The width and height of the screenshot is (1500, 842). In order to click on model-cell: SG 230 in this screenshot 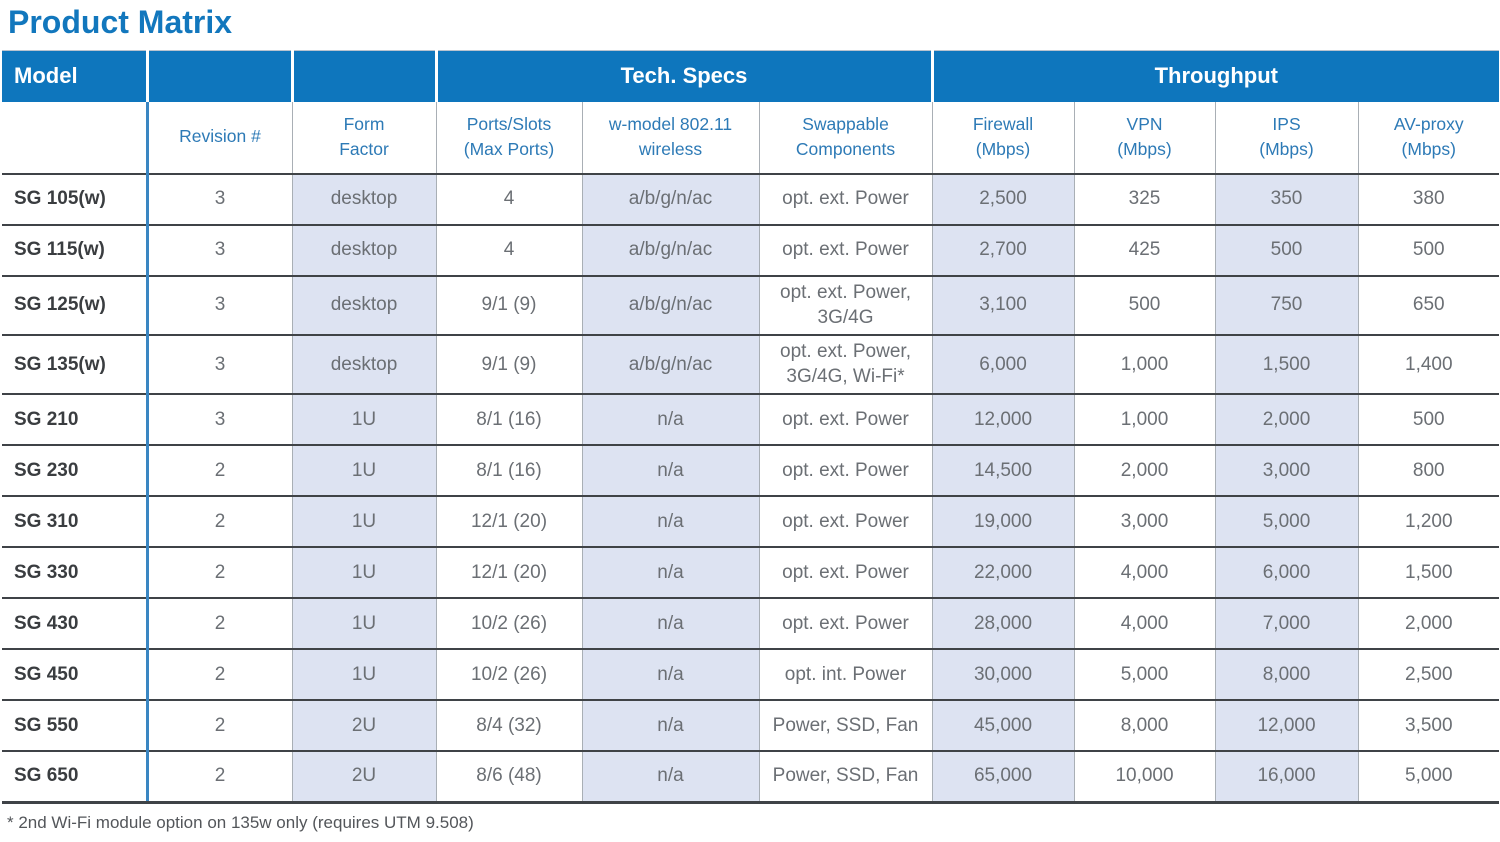, I will do `click(75, 470)`.